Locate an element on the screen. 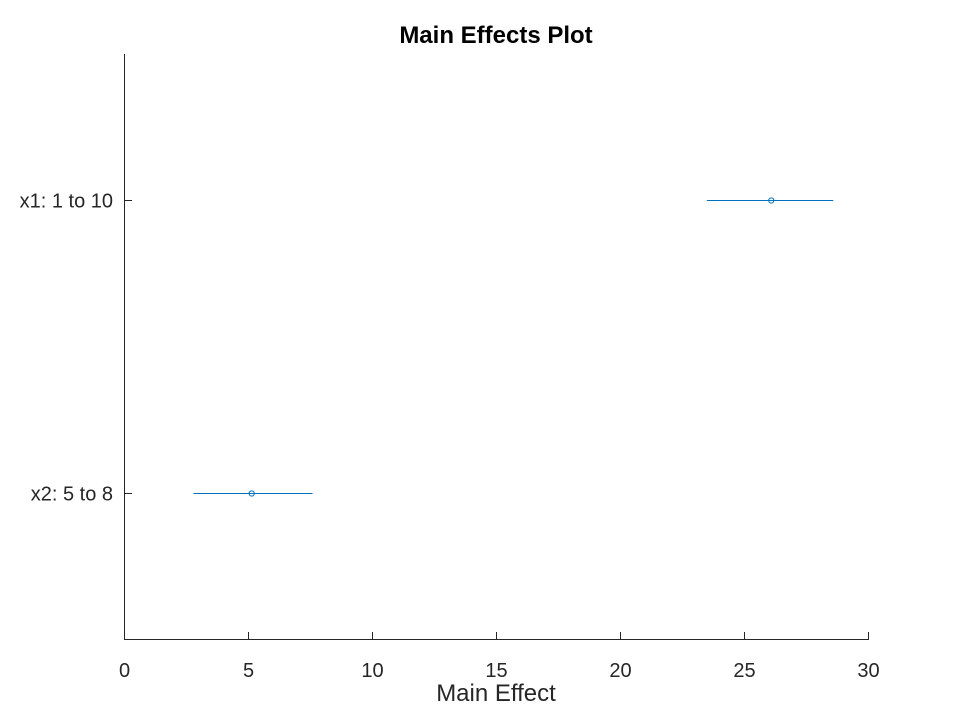  x-tick-label: 5 is located at coordinates (248, 671).